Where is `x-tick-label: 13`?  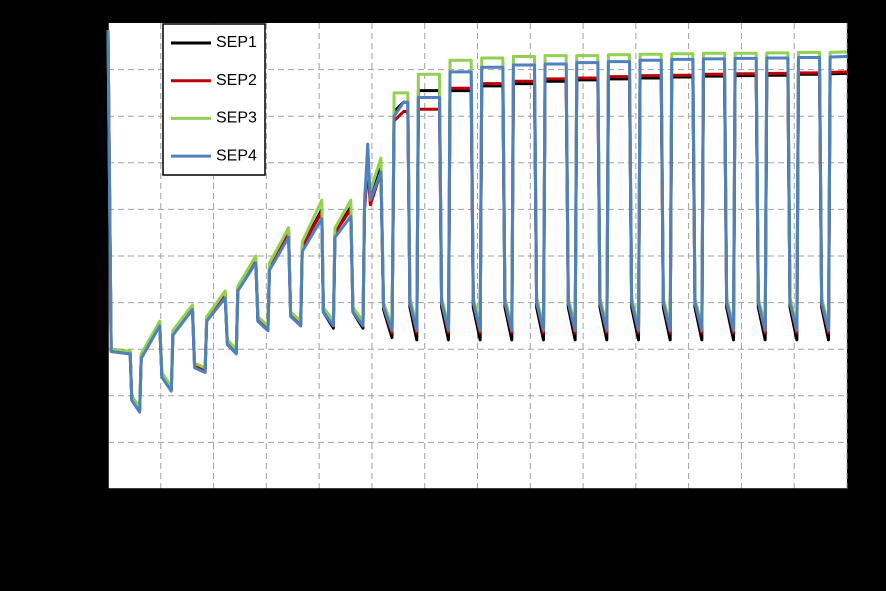
x-tick-label: 13 is located at coordinates (794, 506).